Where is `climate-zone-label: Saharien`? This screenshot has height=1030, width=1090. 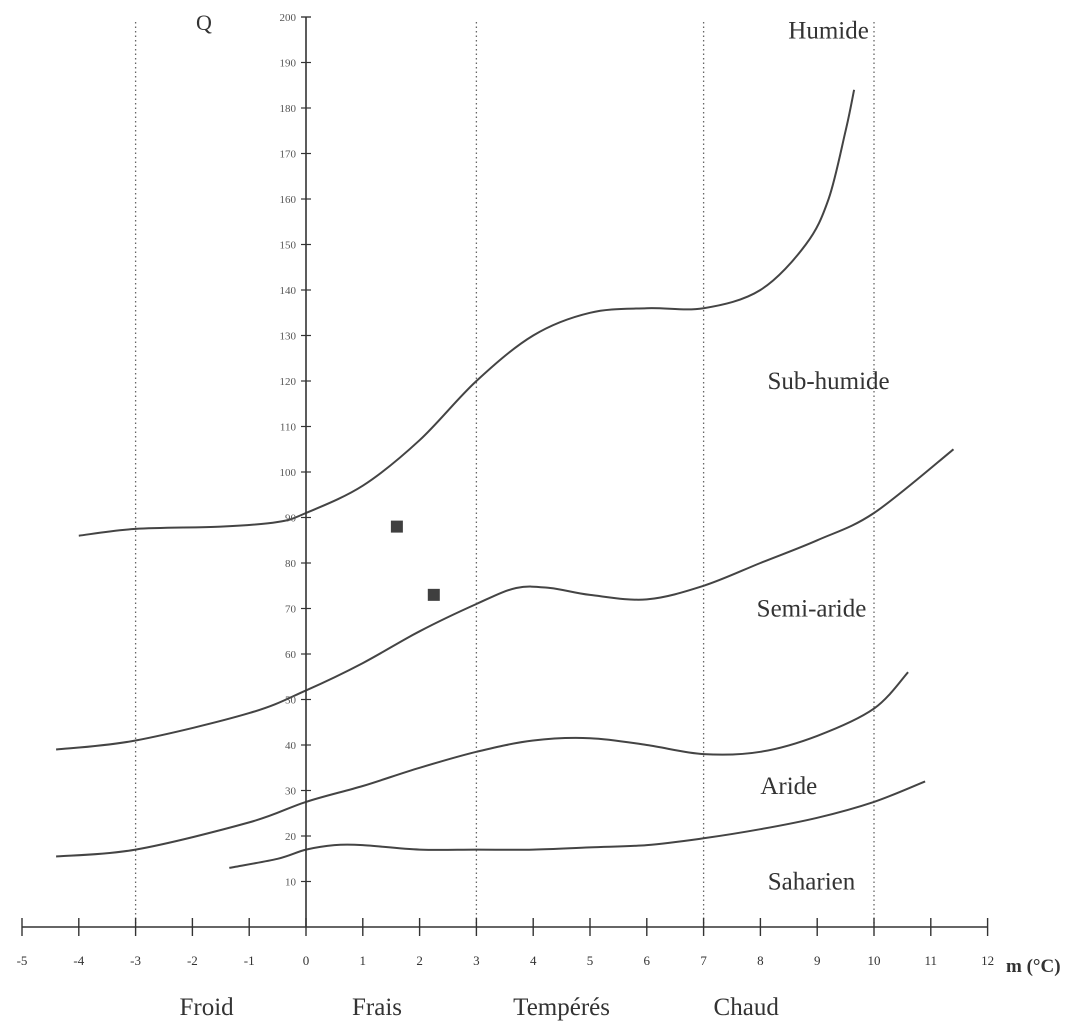
climate-zone-label: Saharien is located at coordinates (812, 882).